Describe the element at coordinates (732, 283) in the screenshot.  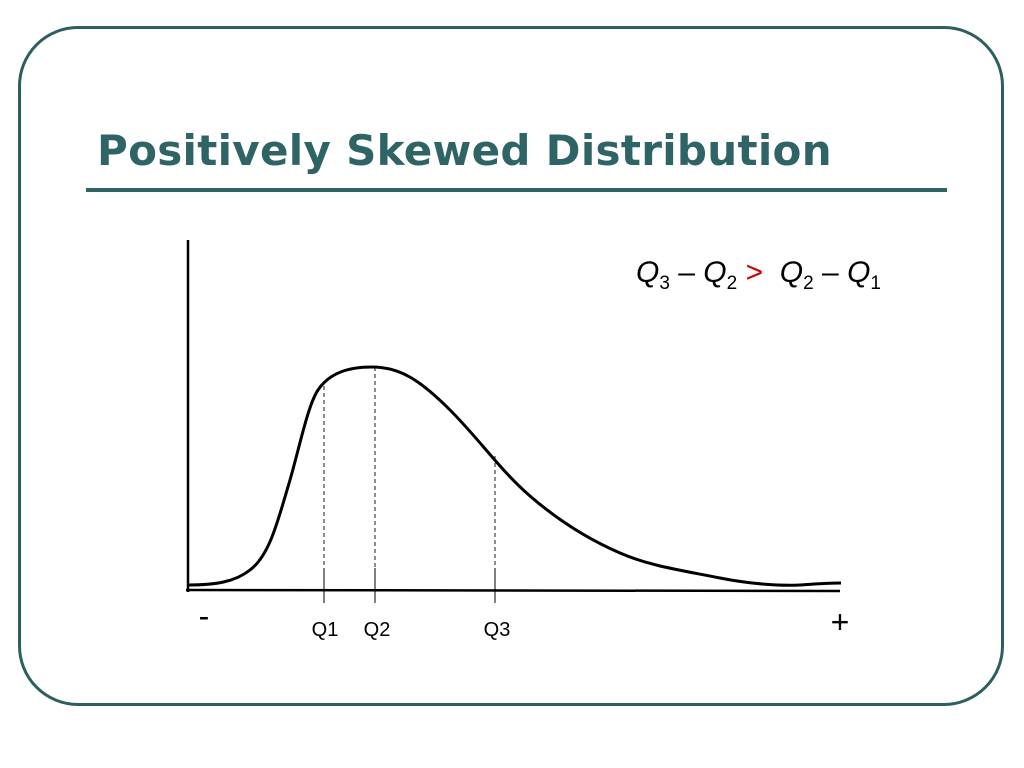
I see `formula-q2-subscript-left: 2` at that location.